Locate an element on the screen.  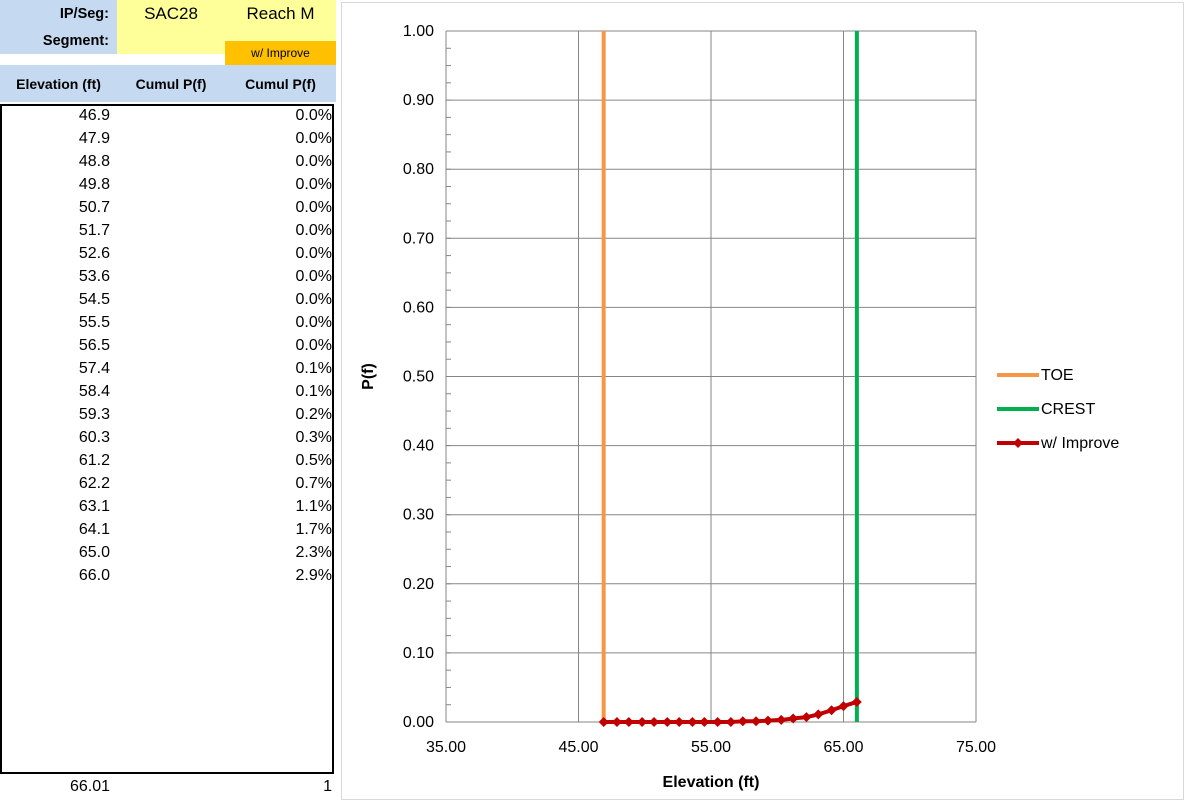
table-row: 62.2 0.7% is located at coordinates (168, 486).